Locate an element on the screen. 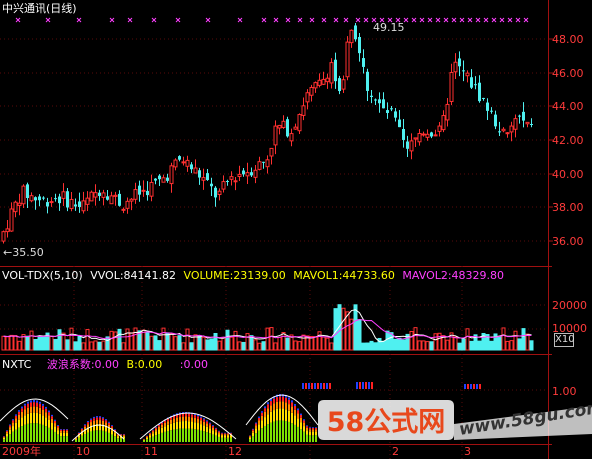  volume-unit-button: X10 is located at coordinates (564, 340).